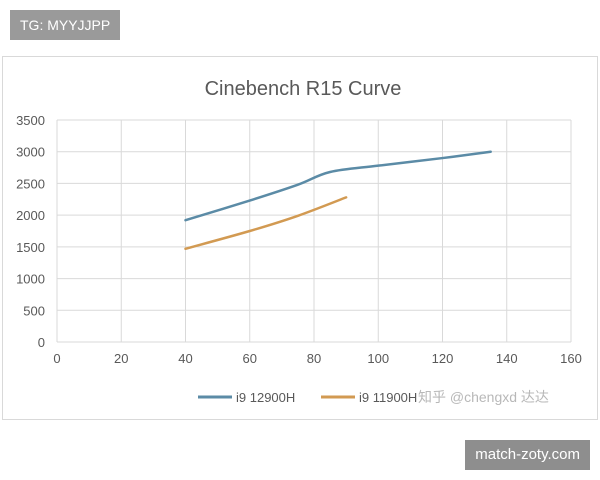 This screenshot has width=600, height=480. What do you see at coordinates (185, 358) in the screenshot?
I see `x-tick-label: 40` at bounding box center [185, 358].